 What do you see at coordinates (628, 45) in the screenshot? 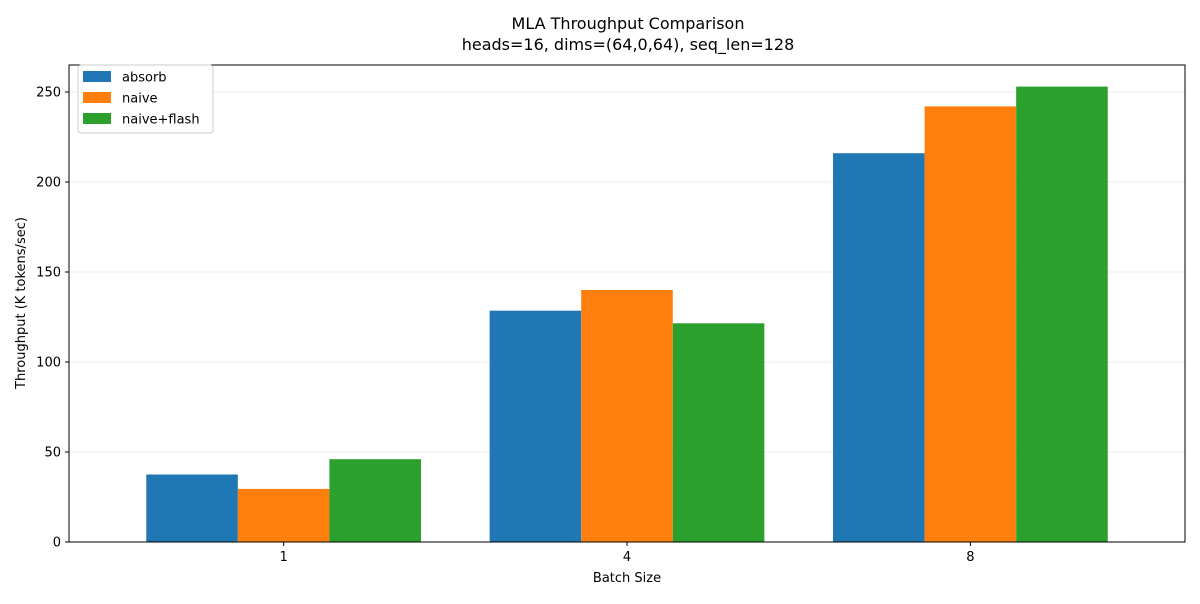
I see `chart-subtitle: heads=16, dims=(64,0,64), seq_len=128` at bounding box center [628, 45].